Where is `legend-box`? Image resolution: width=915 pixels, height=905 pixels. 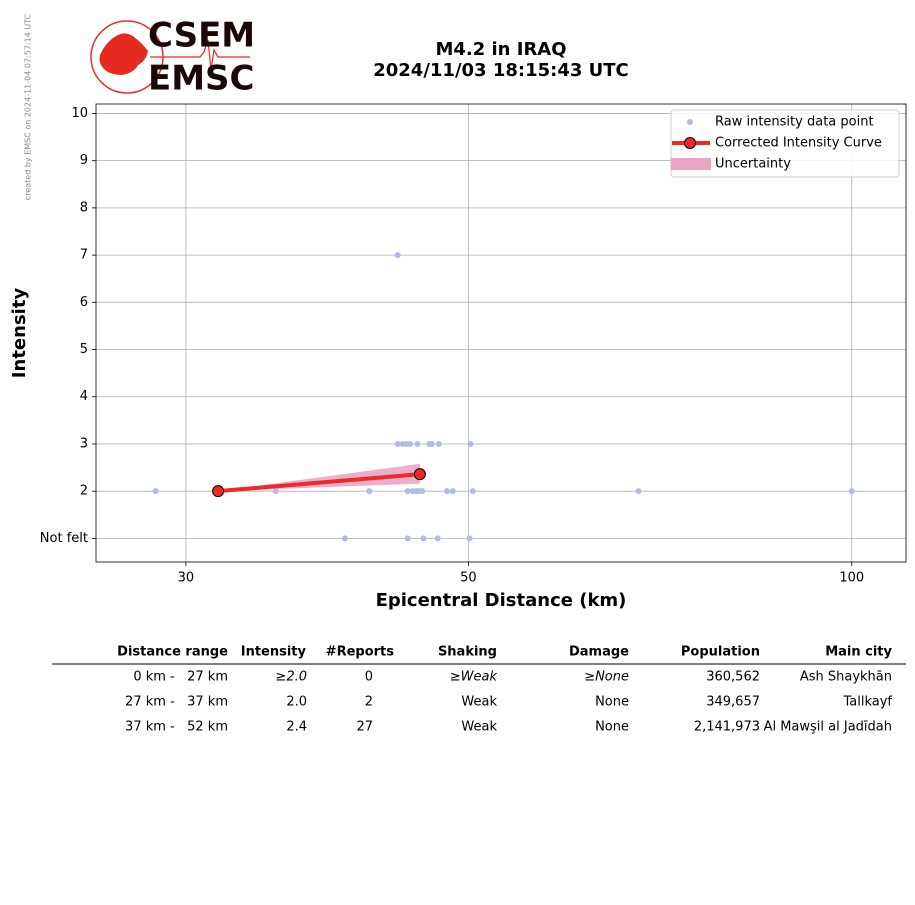 legend-box is located at coordinates (785, 143).